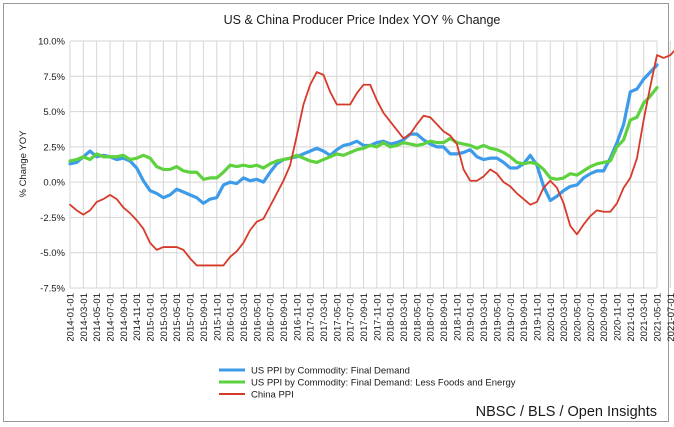 Image resolution: width=674 pixels, height=427 pixels. I want to click on x-tick-label: 2021-07-01, so click(670, 317).